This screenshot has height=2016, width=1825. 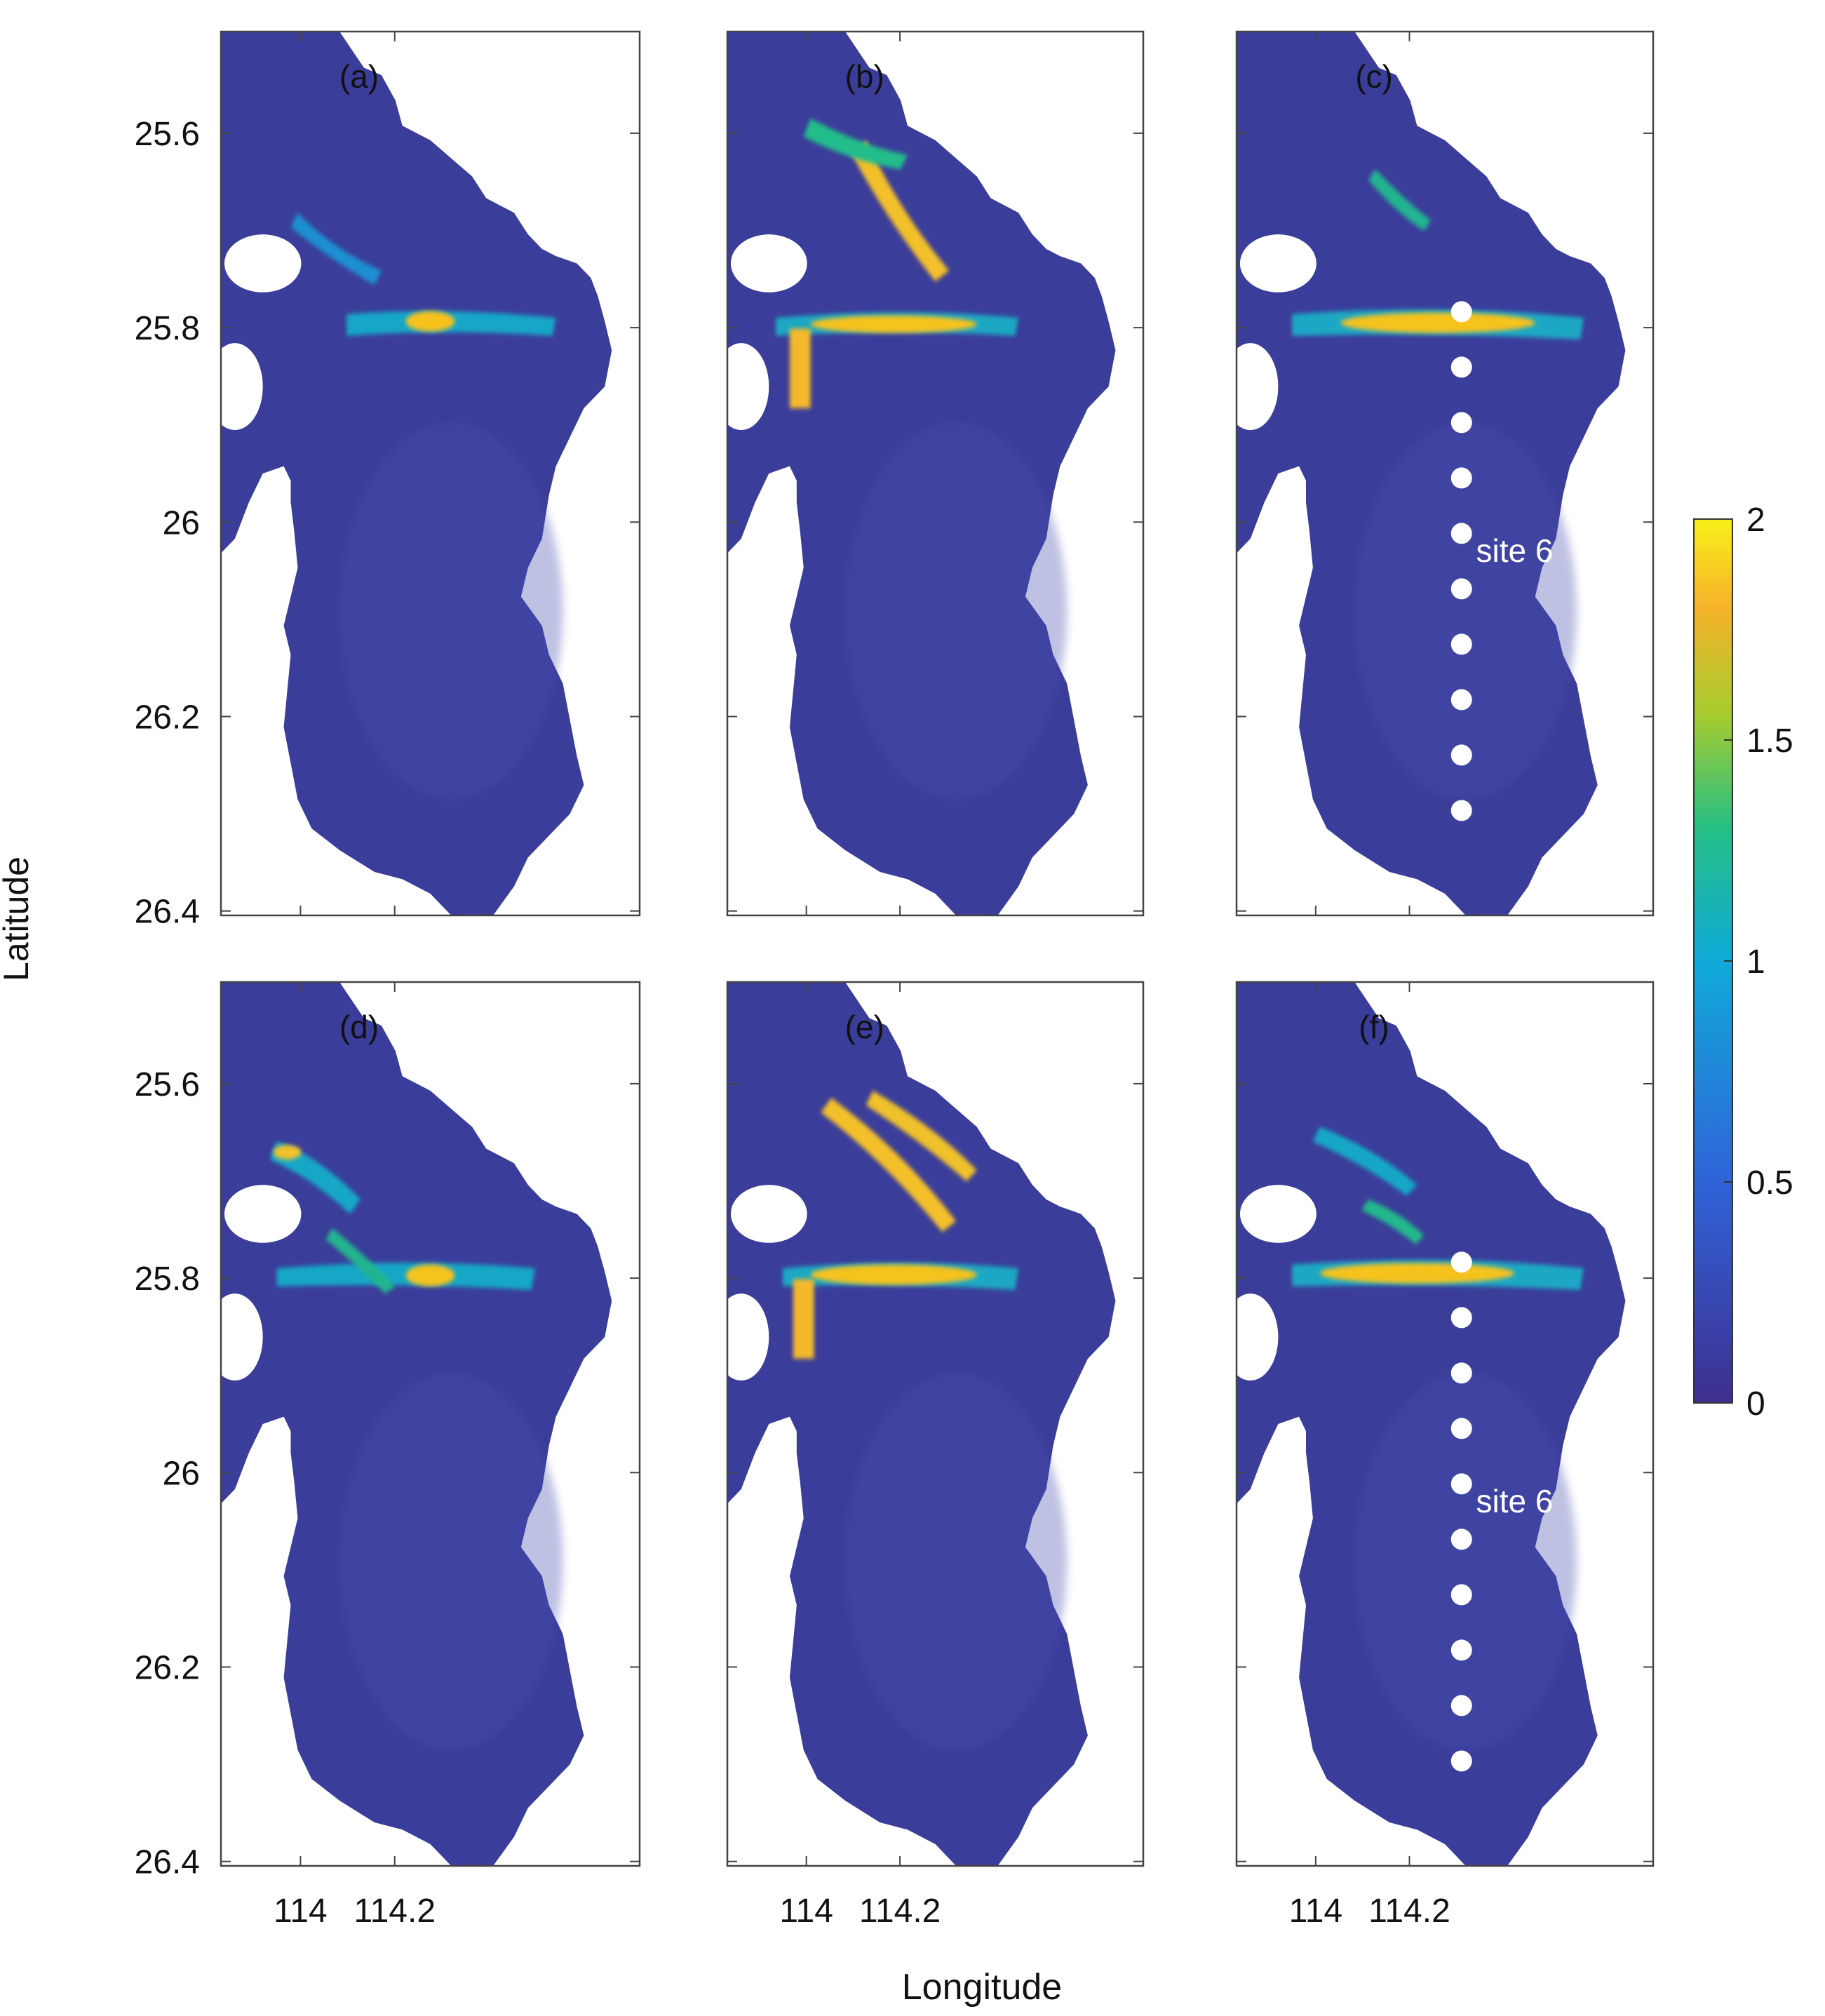 What do you see at coordinates (182, 523) in the screenshot?
I see `lat-tick-label: 26` at bounding box center [182, 523].